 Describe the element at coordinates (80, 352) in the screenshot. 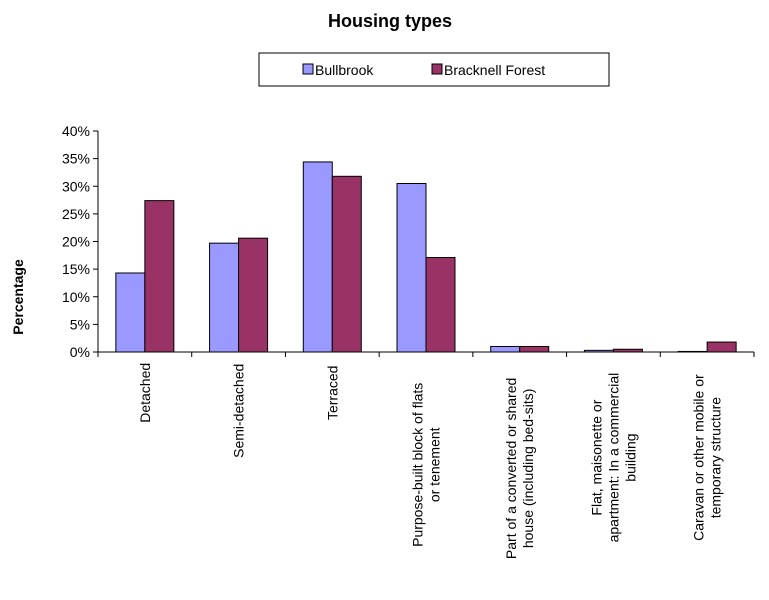

I see `y-tick-label: 0%` at that location.